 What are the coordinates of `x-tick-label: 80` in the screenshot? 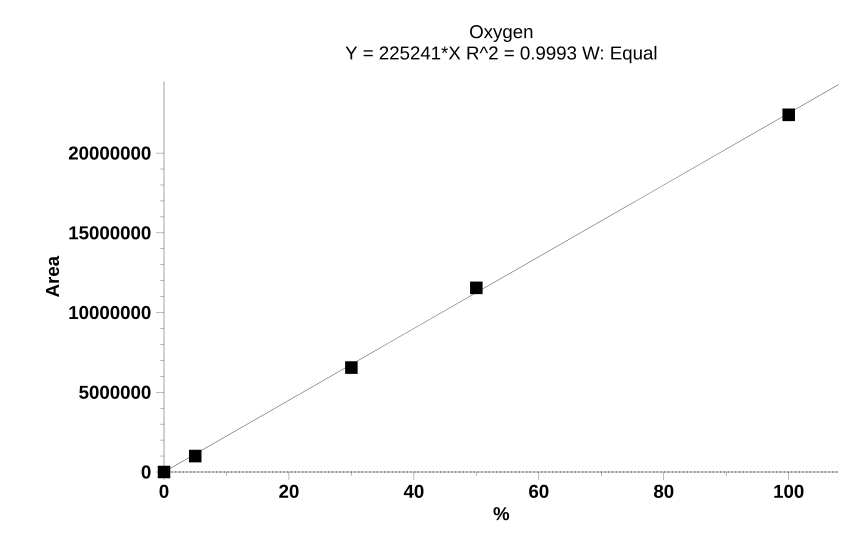 It's located at (664, 491).